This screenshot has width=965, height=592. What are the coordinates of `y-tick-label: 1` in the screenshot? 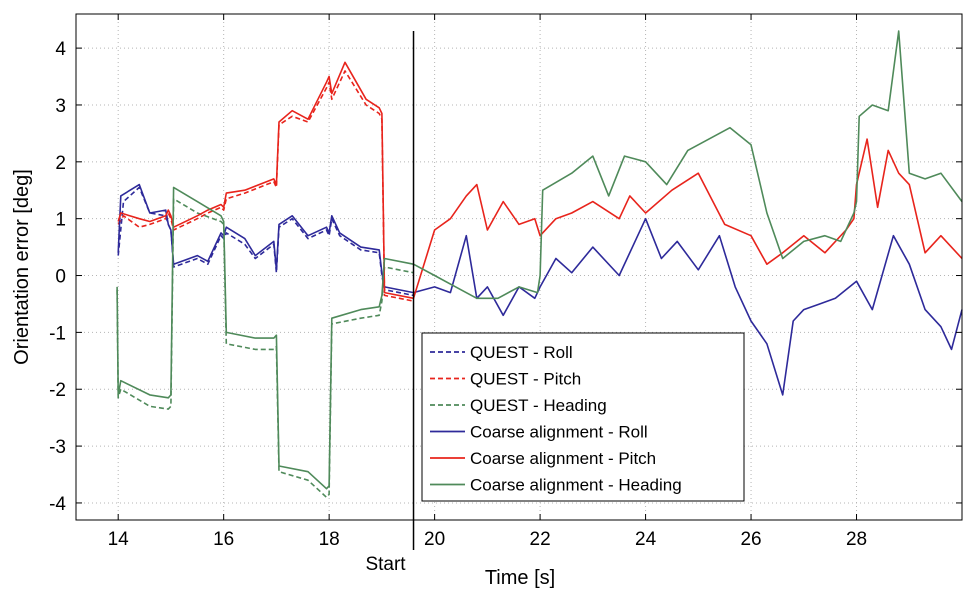 It's located at (60, 220).